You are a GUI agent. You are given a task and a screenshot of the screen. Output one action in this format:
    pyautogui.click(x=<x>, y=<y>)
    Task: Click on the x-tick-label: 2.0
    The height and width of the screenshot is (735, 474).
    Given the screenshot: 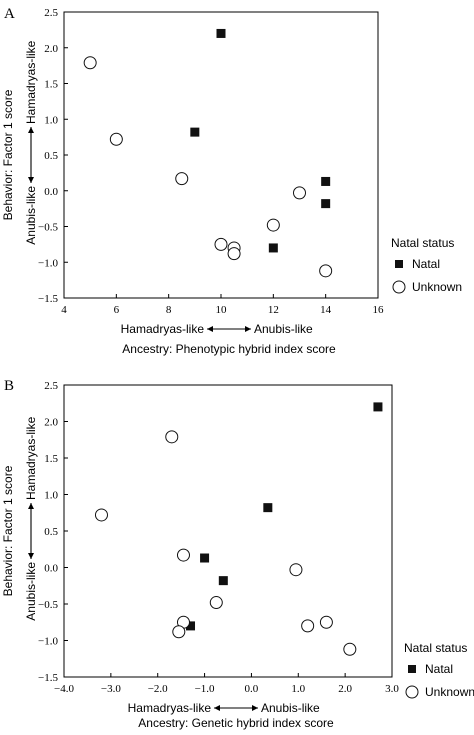 What is the action you would take?
    pyautogui.click(x=345, y=689)
    